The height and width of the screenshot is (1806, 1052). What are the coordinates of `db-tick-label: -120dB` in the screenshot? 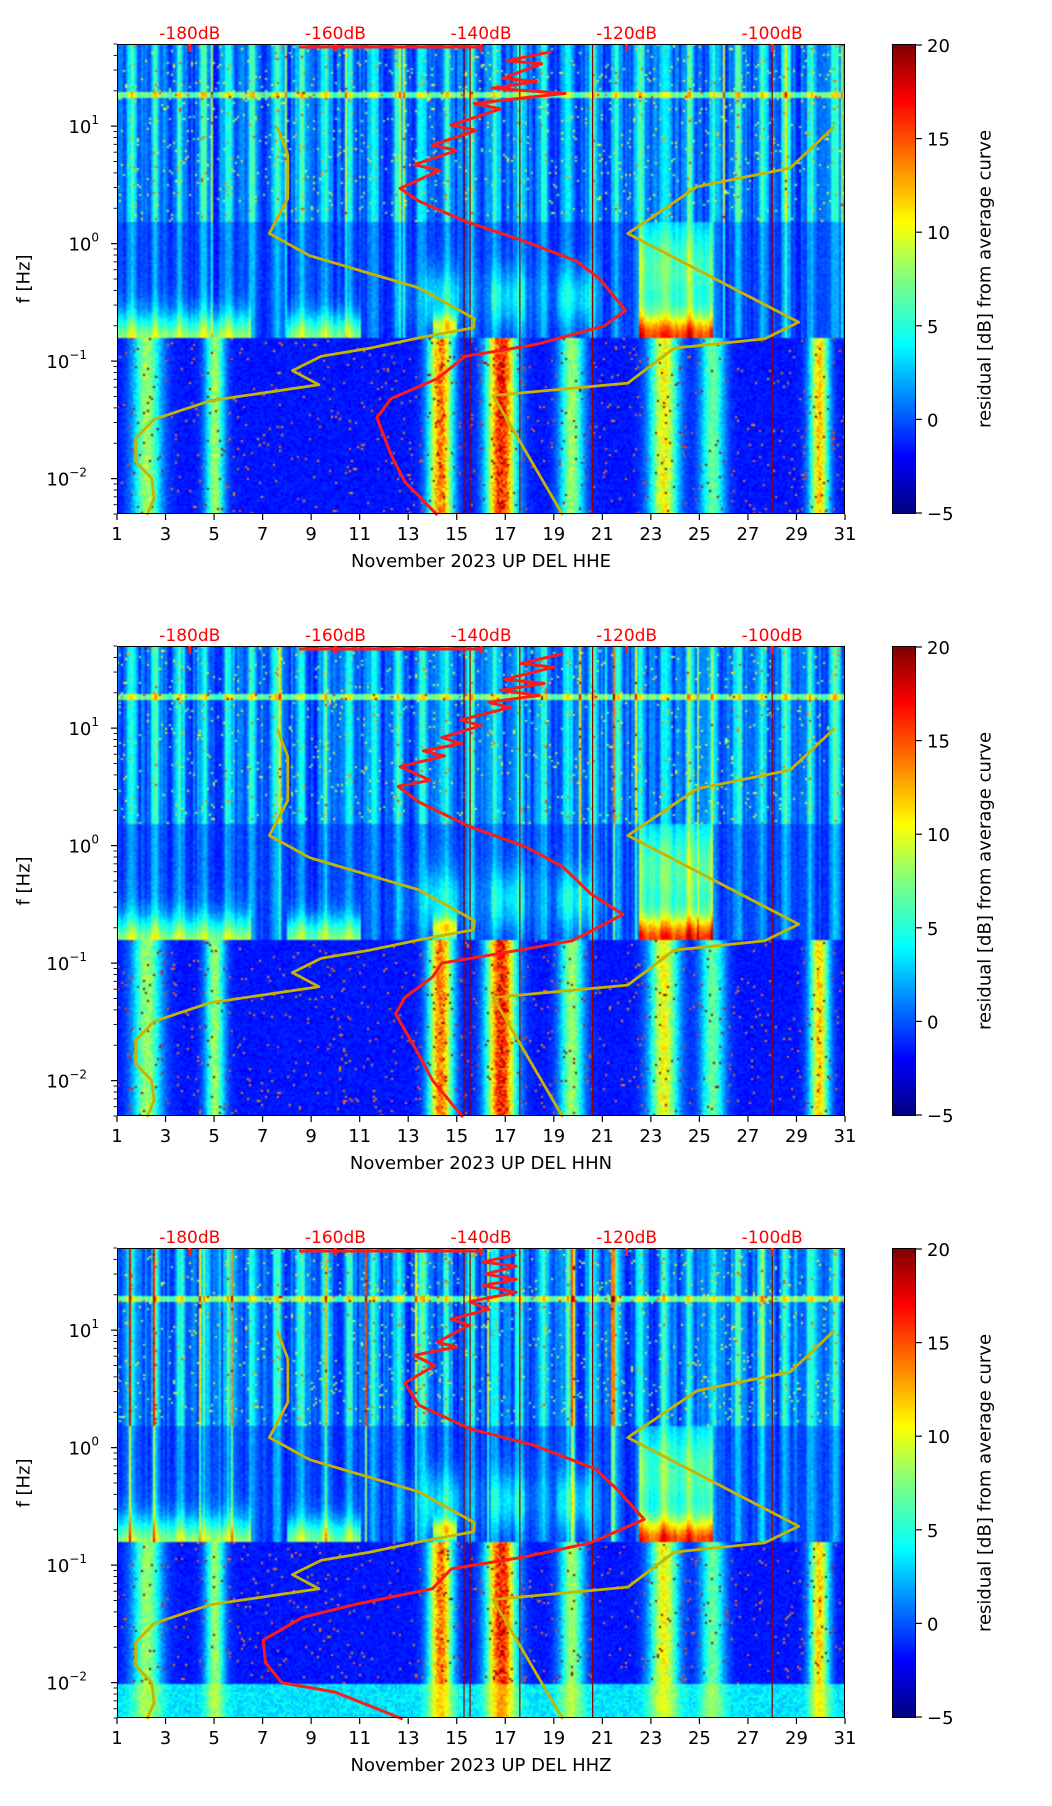 It's located at (626, 1238).